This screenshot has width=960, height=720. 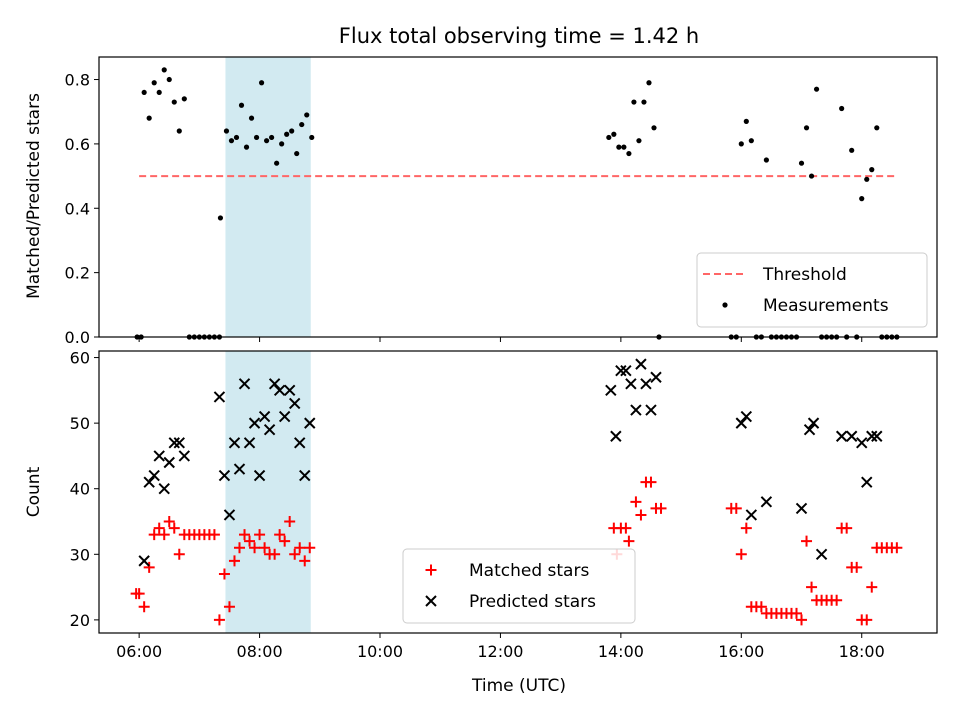 I want to click on legend-plus-swatch, so click(x=431, y=570).